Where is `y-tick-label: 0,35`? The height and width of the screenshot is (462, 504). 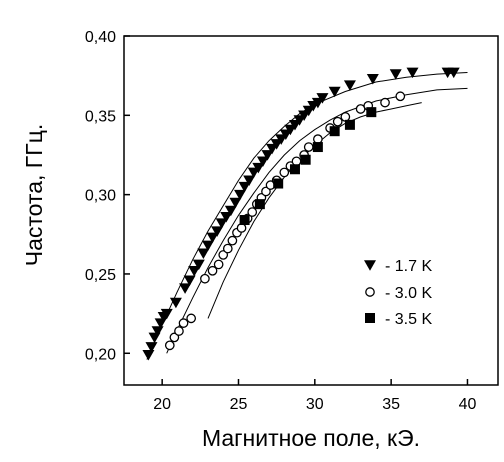
y-tick-label: 0,35 is located at coordinates (100, 116).